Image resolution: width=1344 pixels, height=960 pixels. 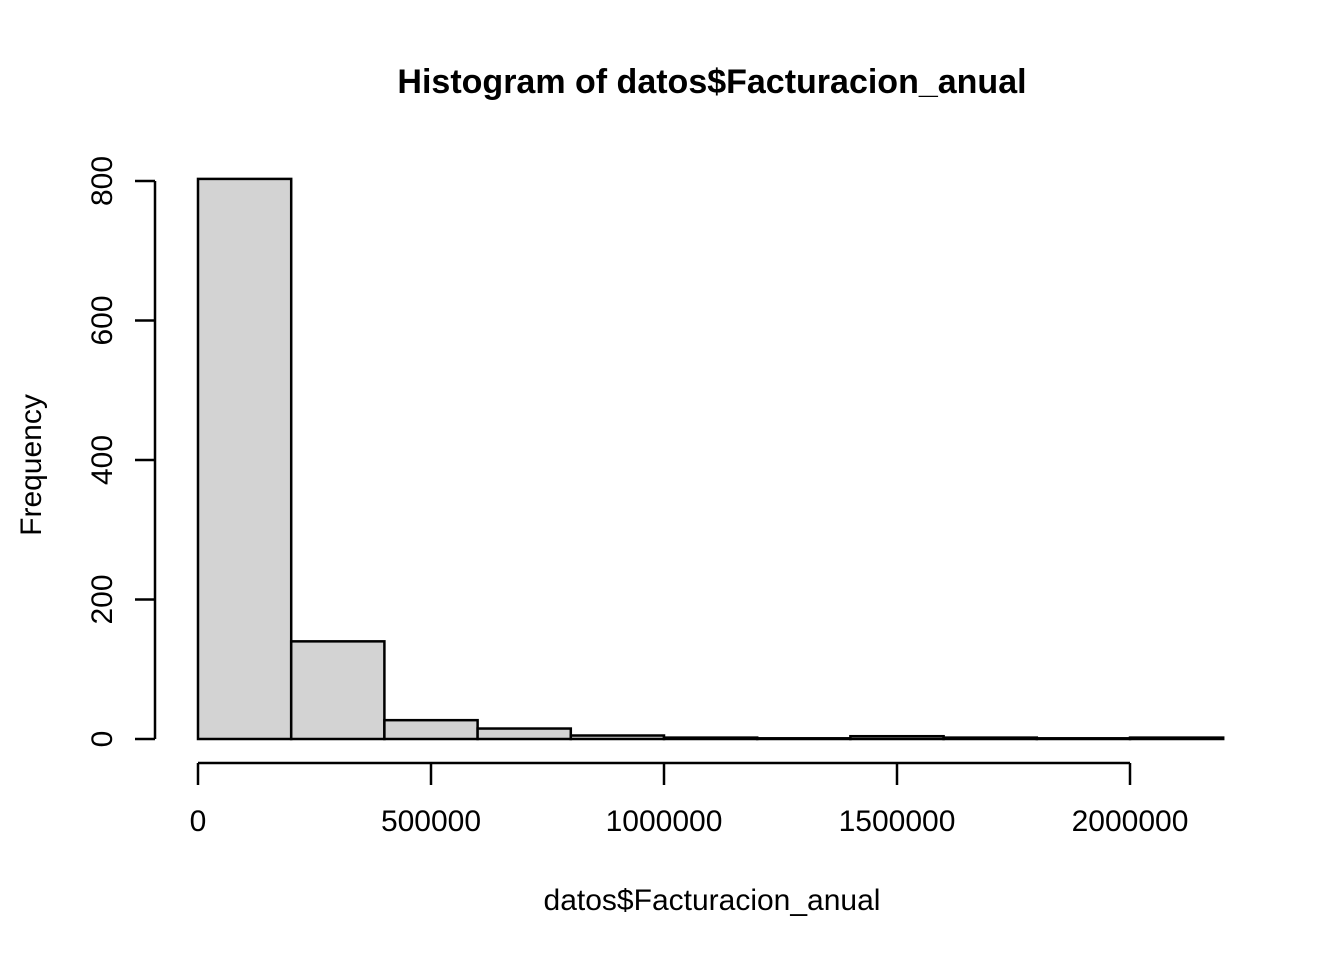 I want to click on y-axis: 0 200 400 600 800, so click(x=121, y=452).